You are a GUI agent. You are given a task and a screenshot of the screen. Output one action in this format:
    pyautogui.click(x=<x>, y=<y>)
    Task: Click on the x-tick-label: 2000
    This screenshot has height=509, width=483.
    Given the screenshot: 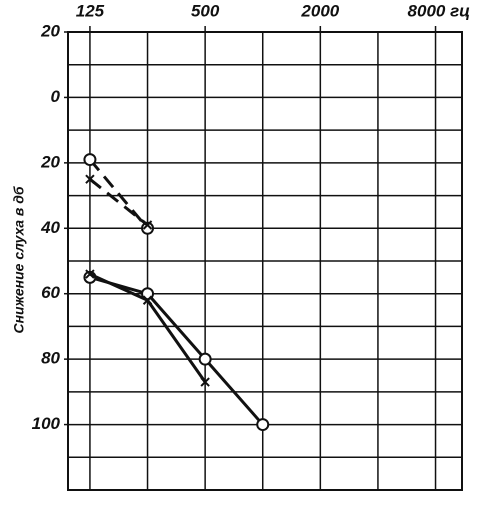 What is the action you would take?
    pyautogui.click(x=319, y=10)
    